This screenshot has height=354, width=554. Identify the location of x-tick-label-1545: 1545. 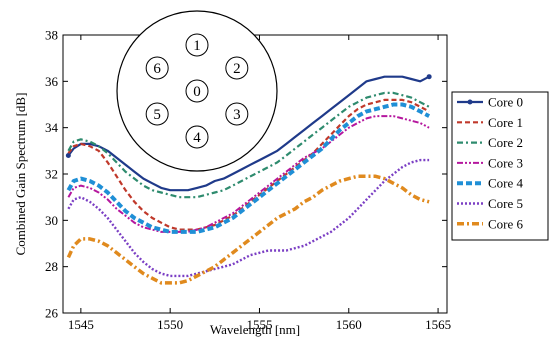
(81, 324).